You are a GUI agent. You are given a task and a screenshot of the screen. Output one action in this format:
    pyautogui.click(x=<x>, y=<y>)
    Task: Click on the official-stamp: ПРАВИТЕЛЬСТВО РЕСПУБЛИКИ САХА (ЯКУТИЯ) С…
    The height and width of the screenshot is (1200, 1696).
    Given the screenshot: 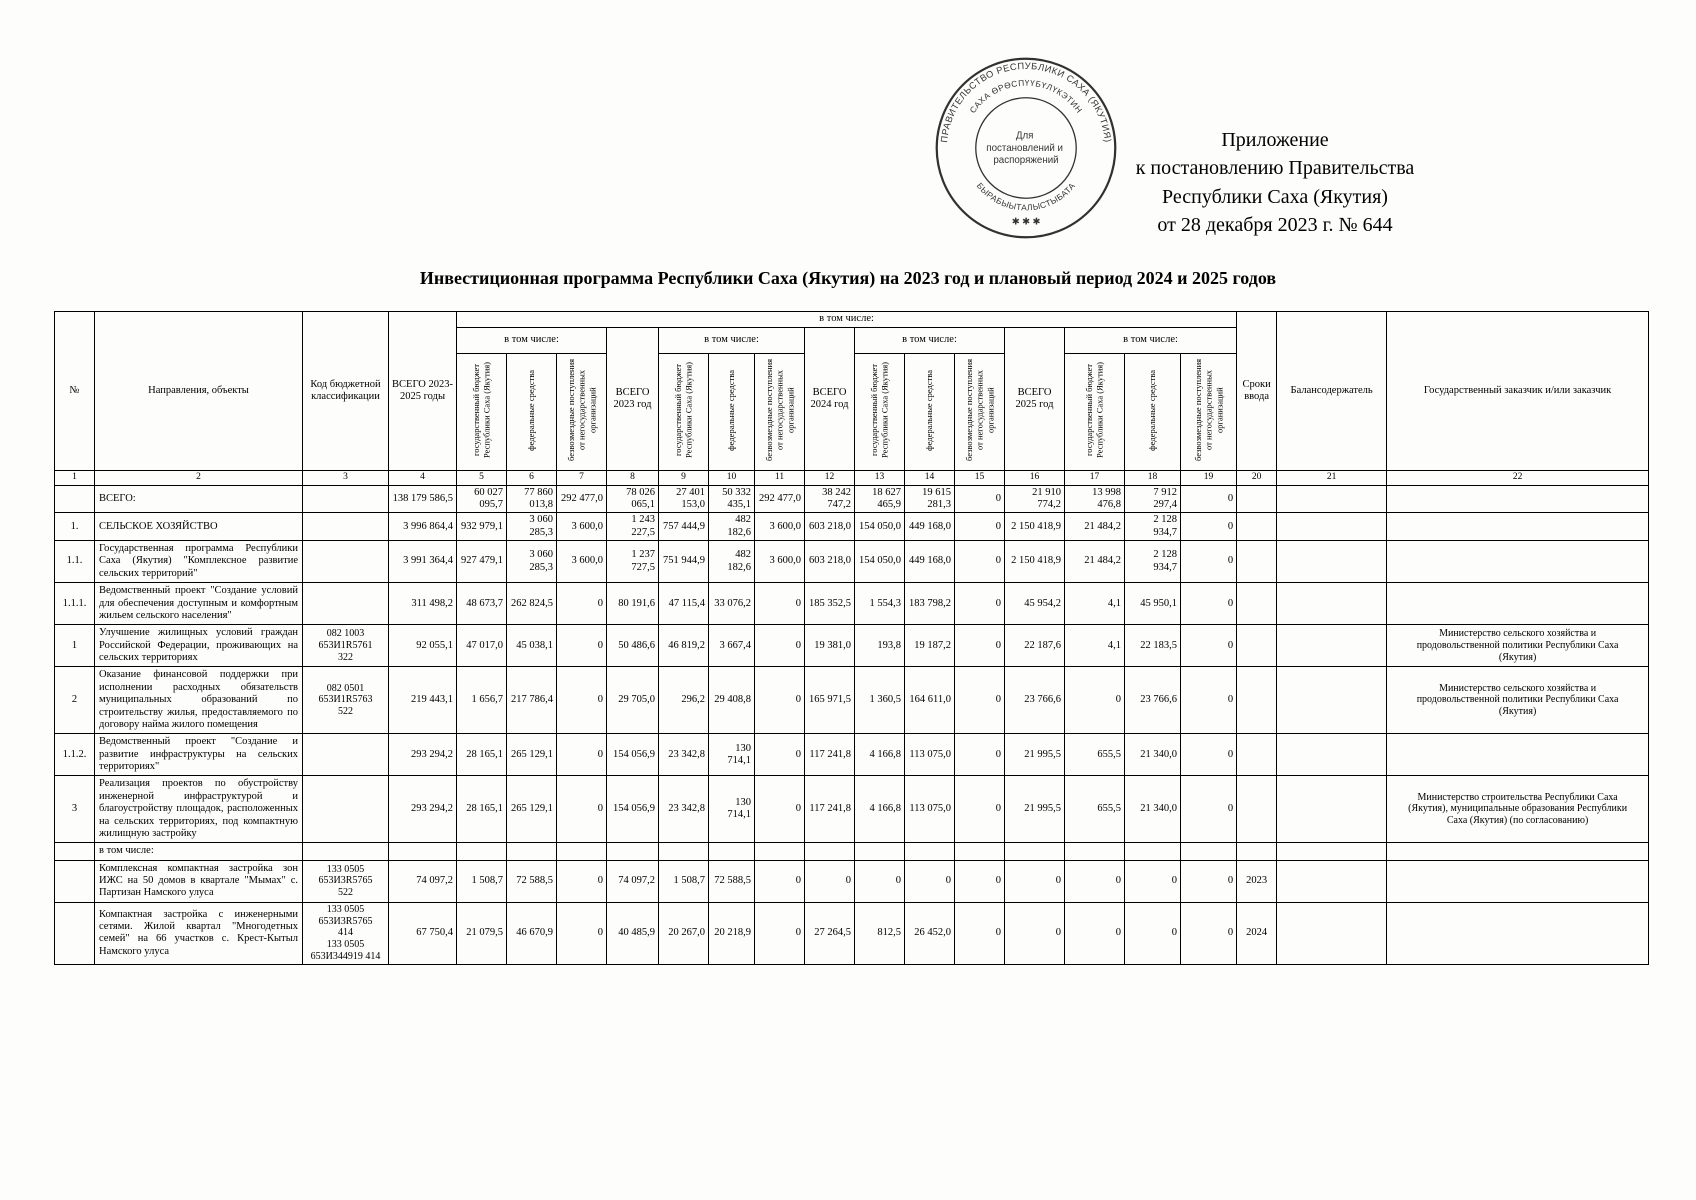 What is the action you would take?
    pyautogui.click(x=1026, y=148)
    